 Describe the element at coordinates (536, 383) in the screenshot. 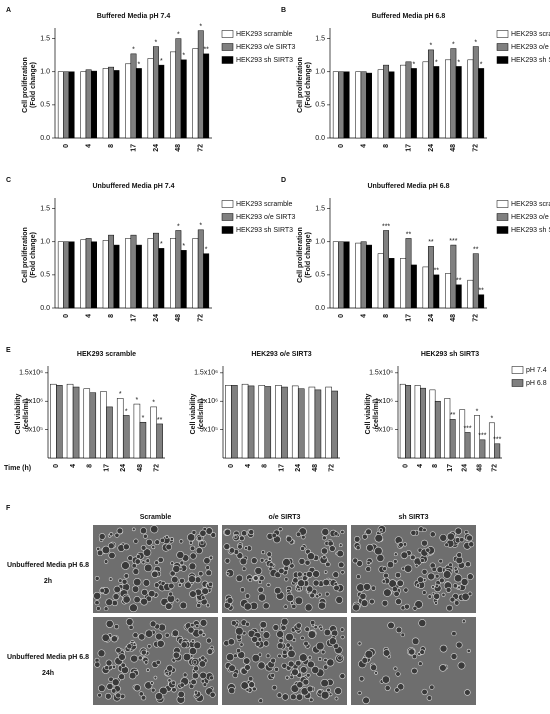

I see `legend-label: pH 6.8` at that location.